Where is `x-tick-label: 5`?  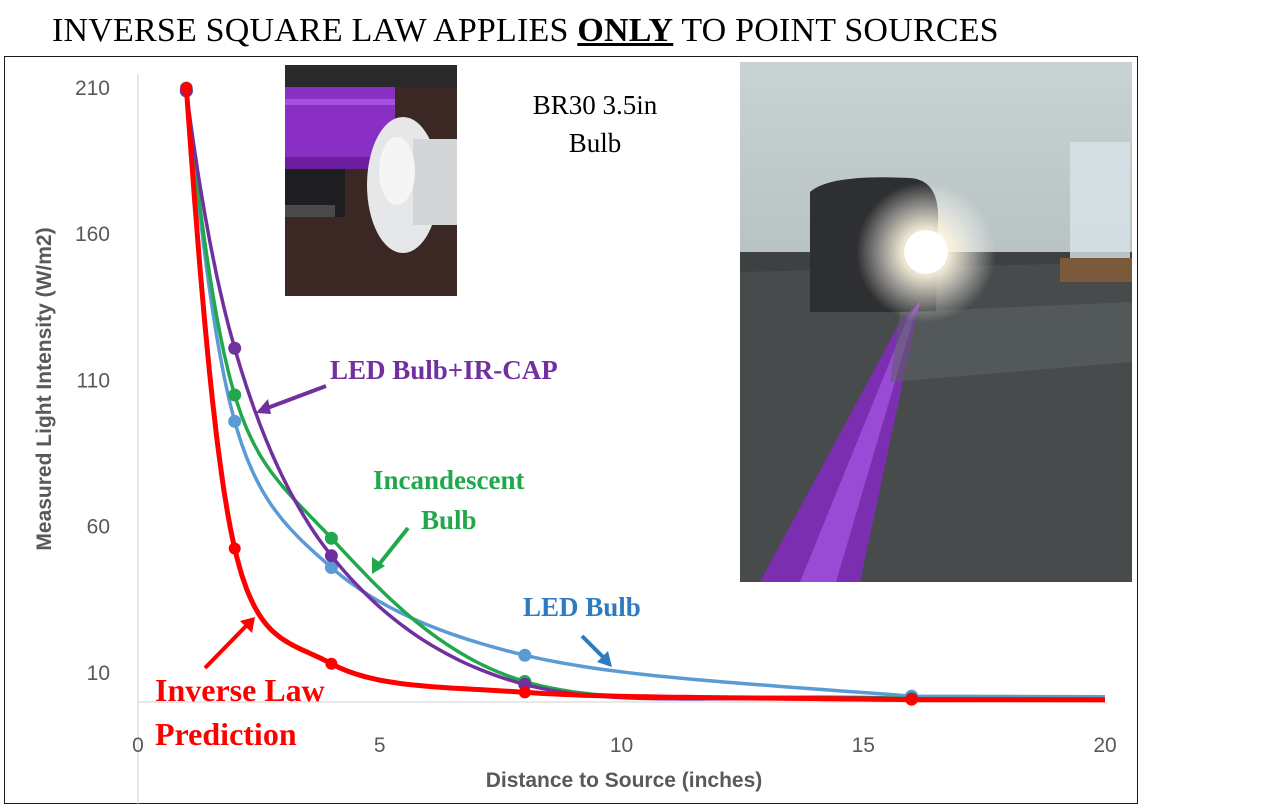
x-tick-label: 5 is located at coordinates (380, 745).